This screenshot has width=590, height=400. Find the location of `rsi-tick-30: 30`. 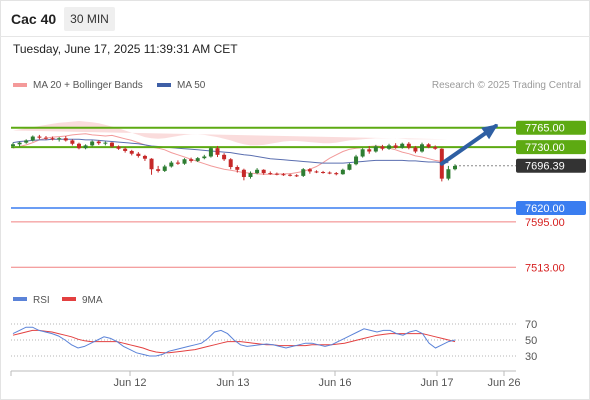

rsi-tick-30: 30 is located at coordinates (531, 357).